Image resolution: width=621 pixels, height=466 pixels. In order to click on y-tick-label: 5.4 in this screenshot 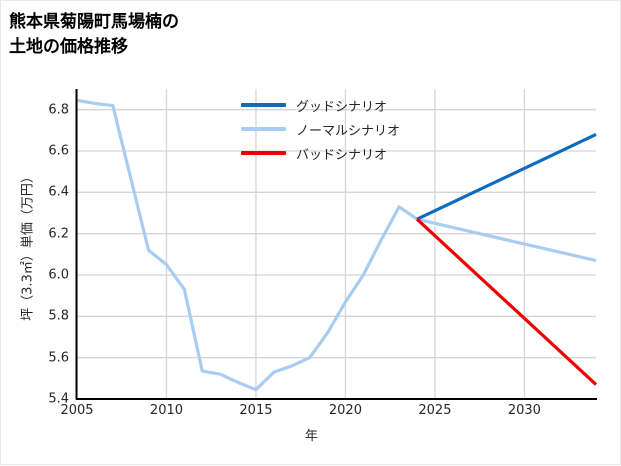, I will do `click(58, 399)`.